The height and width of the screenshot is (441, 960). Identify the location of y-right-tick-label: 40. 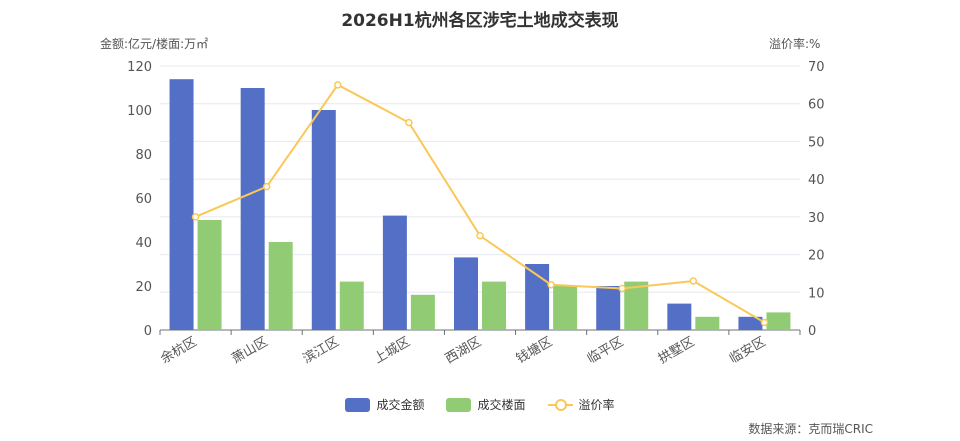
(816, 180).